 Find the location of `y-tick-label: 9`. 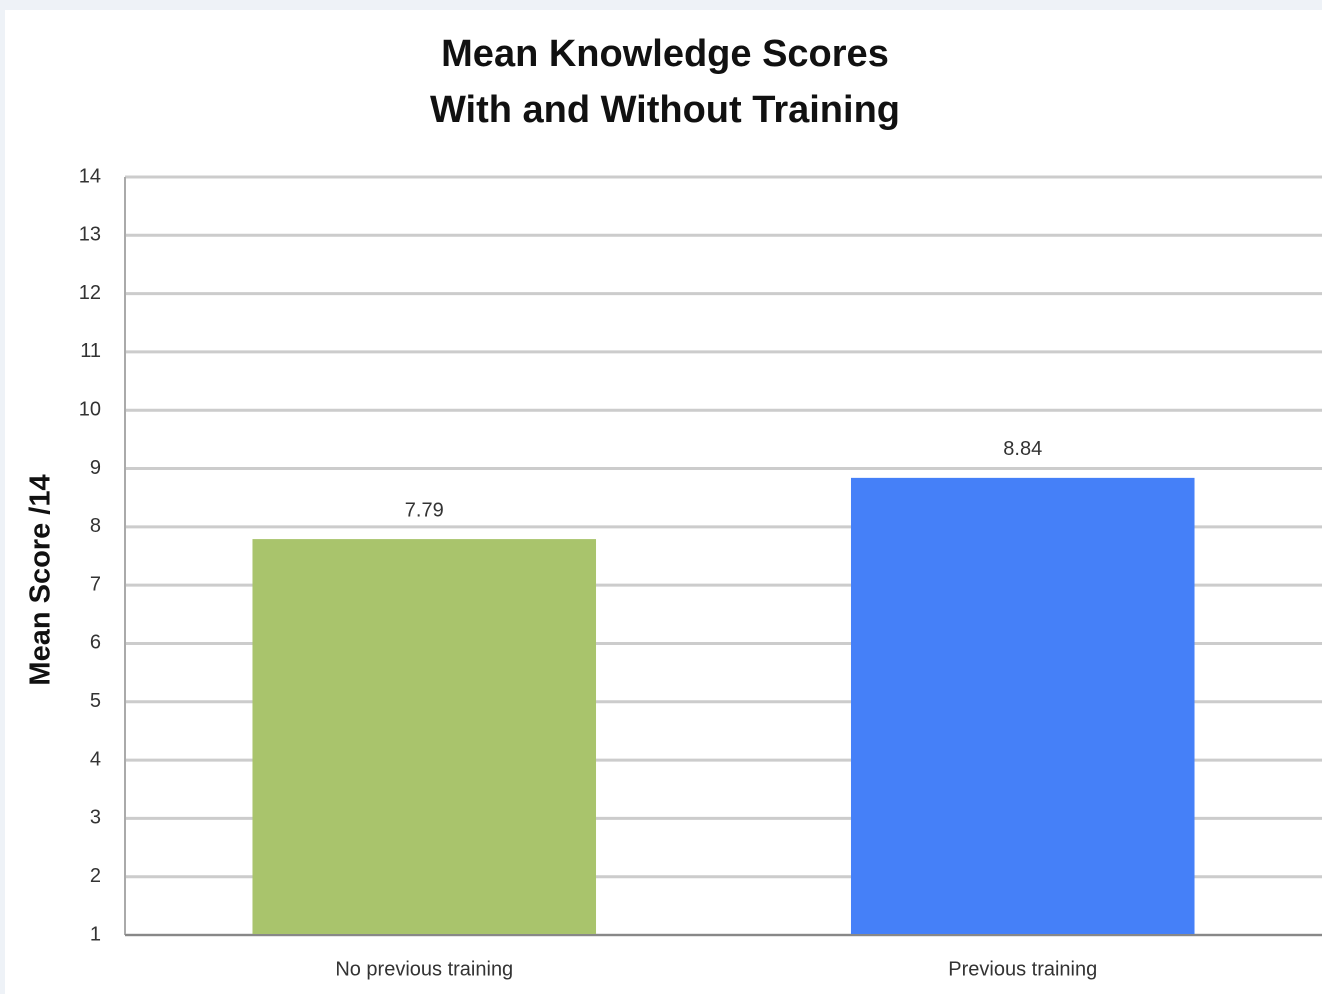

y-tick-label: 9 is located at coordinates (95, 468).